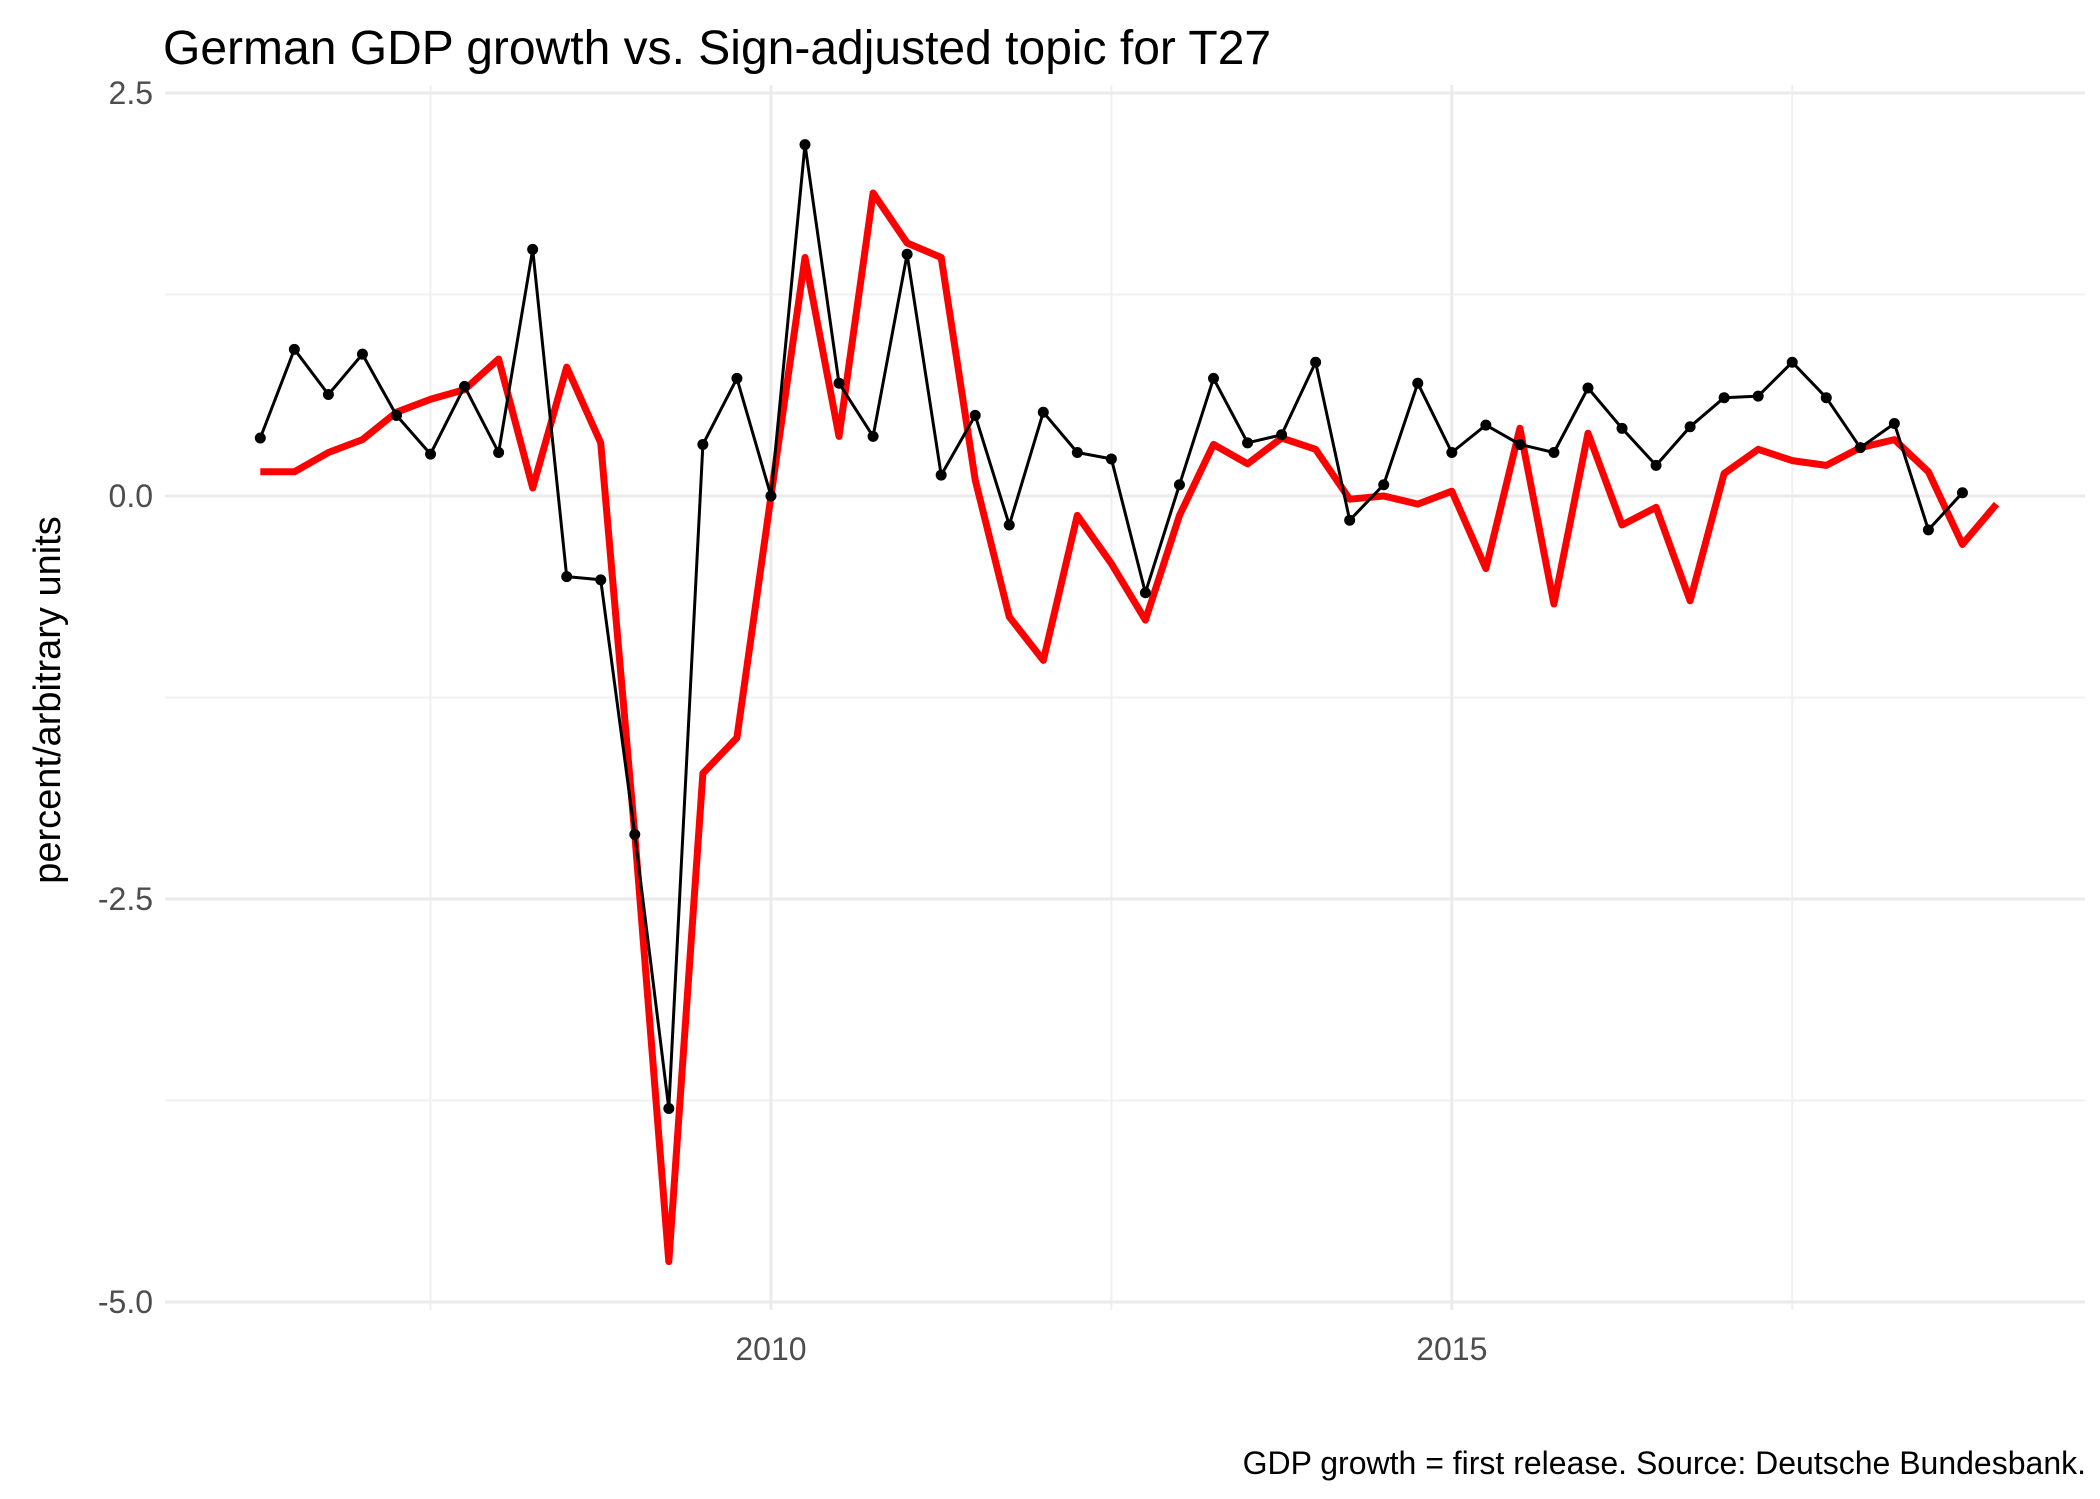  Describe the element at coordinates (48, 700) in the screenshot. I see `y-axis-label: percent/arbitrary units` at that location.